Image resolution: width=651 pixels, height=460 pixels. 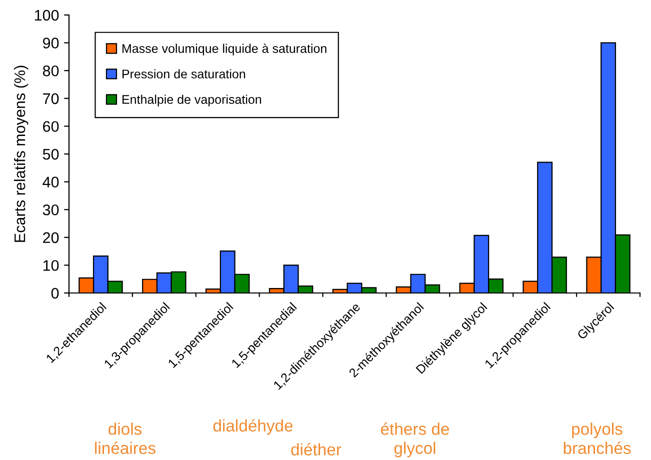 I want to click on text: éthers de glycol, so click(x=415, y=440).